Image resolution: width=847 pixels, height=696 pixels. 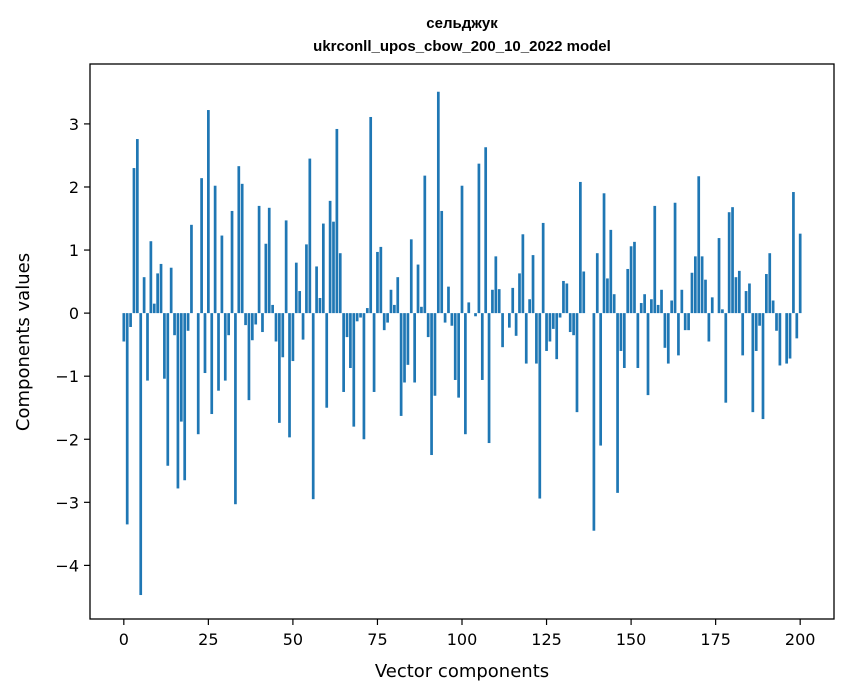 I want to click on chart-title: сельджук, so click(x=462, y=23).